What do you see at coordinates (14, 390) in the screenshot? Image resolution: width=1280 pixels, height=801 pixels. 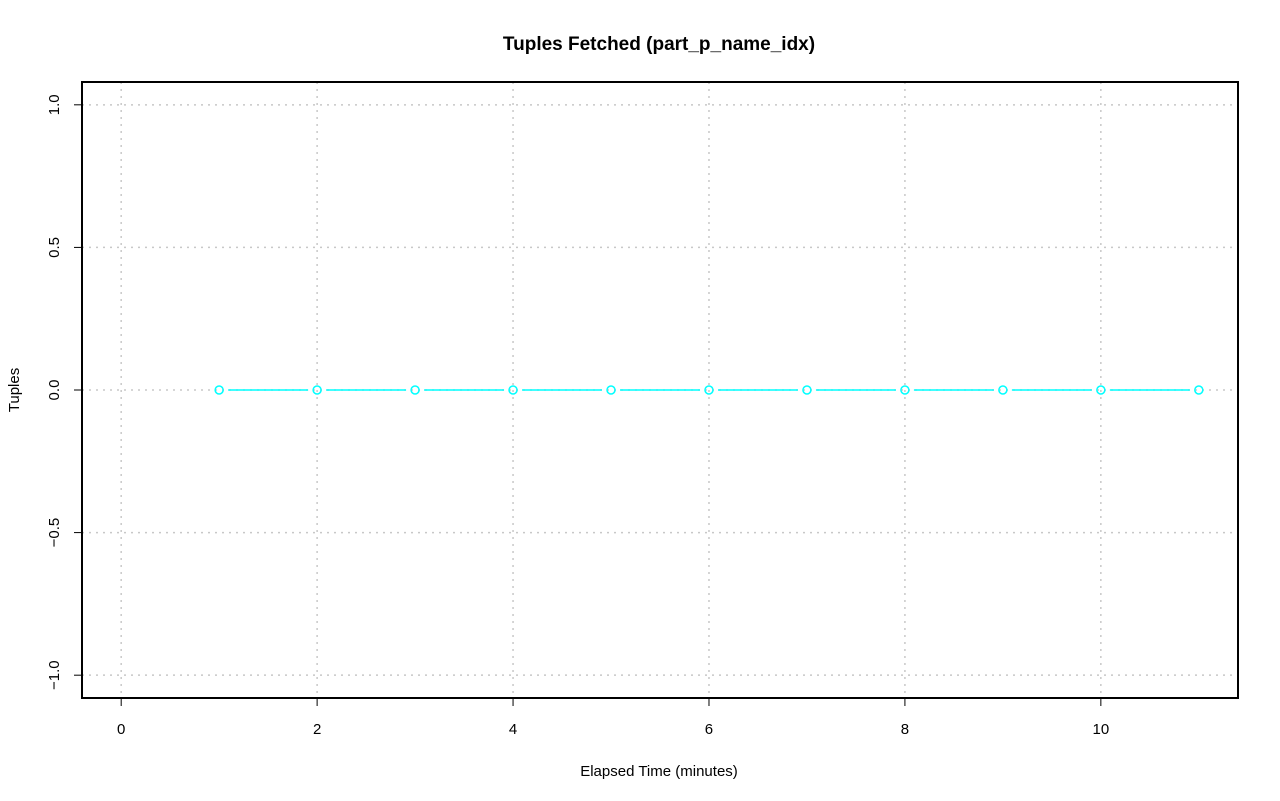 I see `y-axis-label: Tuples` at bounding box center [14, 390].